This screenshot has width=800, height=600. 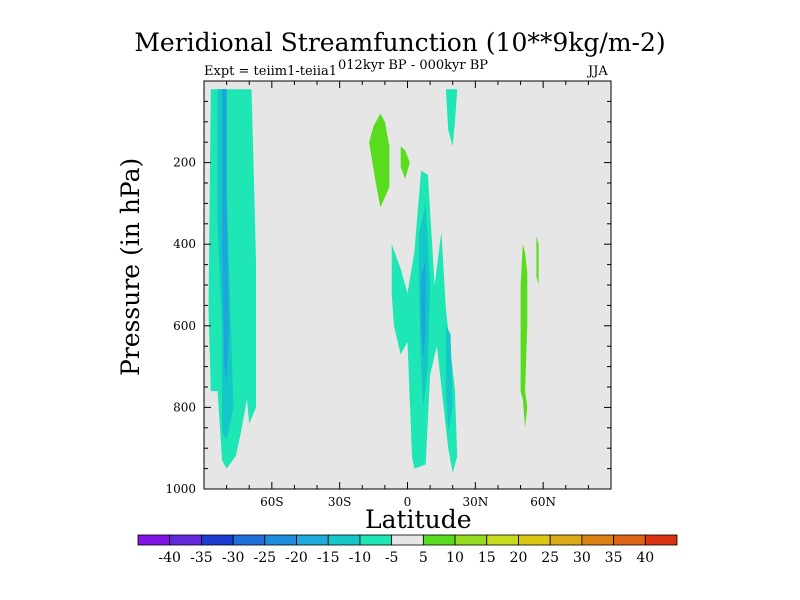 What do you see at coordinates (550, 558) in the screenshot?
I see `colorbar-label: 25` at bounding box center [550, 558].